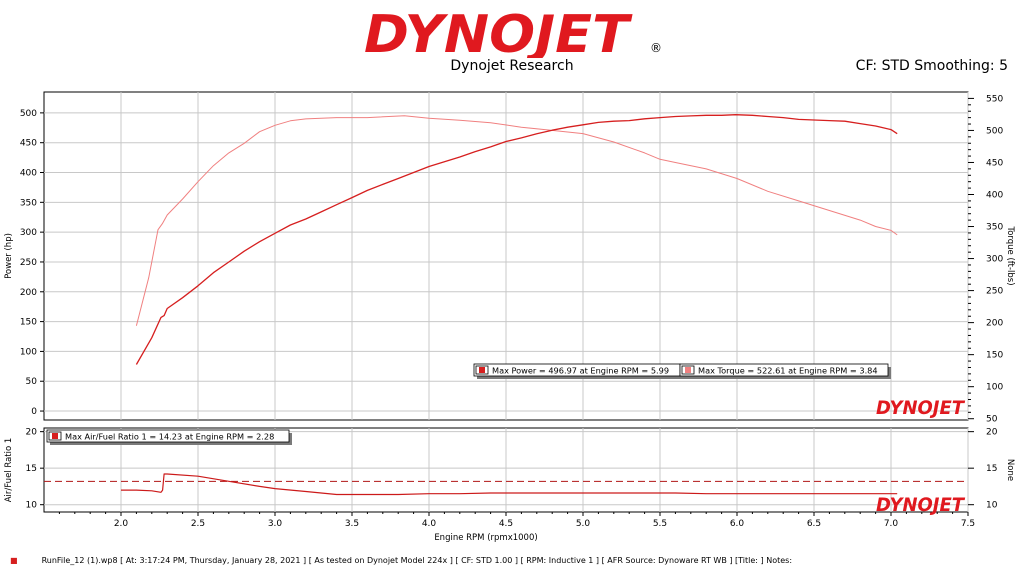 The image size is (1024, 576). Describe the element at coordinates (737, 524) in the screenshot. I see `rpm-tick-label: 6.0` at that location.